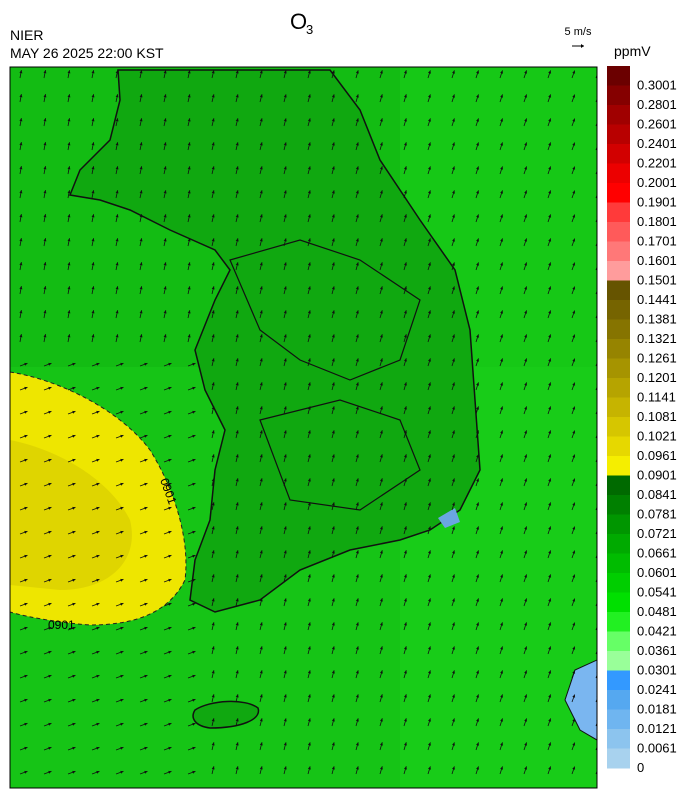  I want to click on legend-label: 0.0121, so click(657, 728).